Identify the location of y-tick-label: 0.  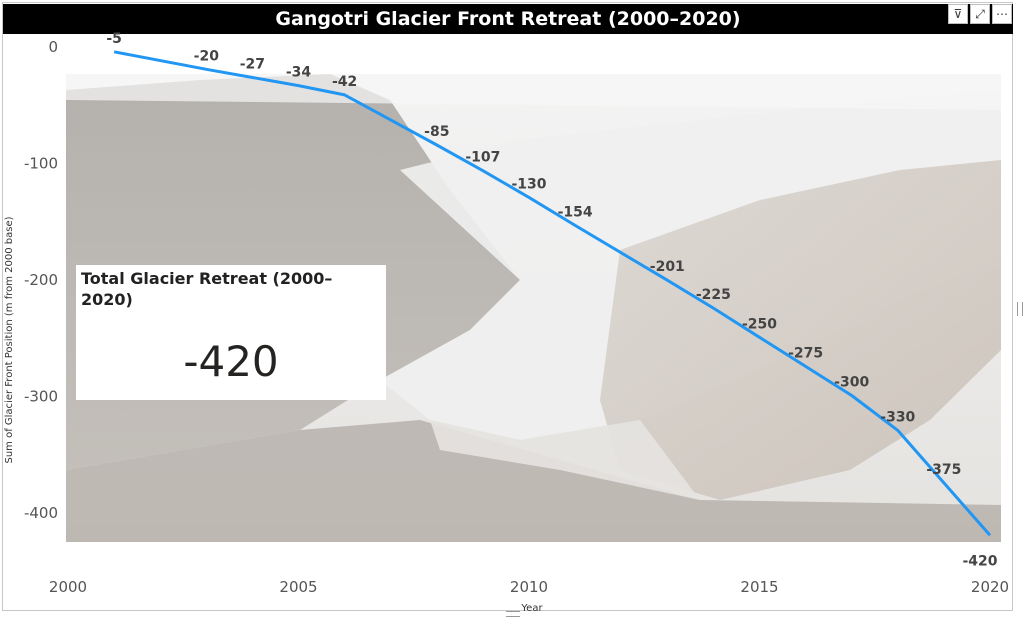
(53, 47).